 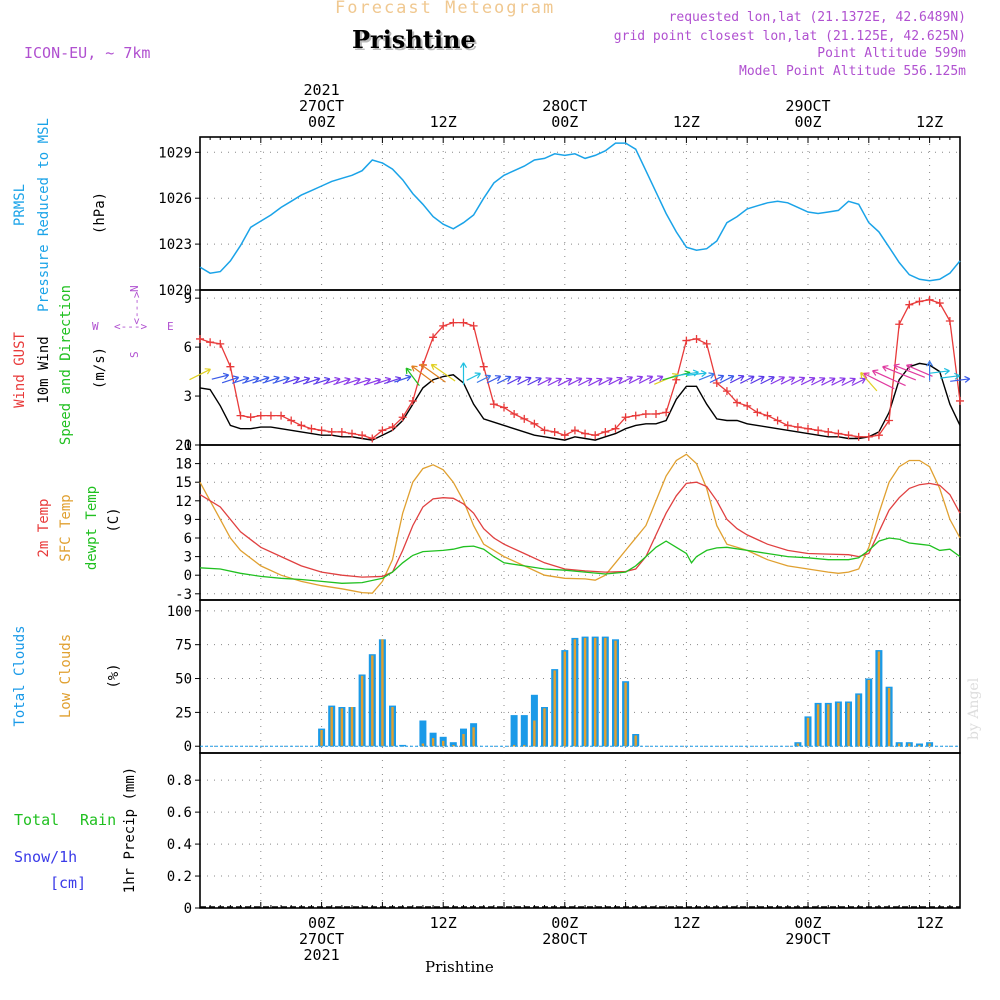 What do you see at coordinates (443, 122) in the screenshot?
I see `time-label-top: 12Z` at bounding box center [443, 122].